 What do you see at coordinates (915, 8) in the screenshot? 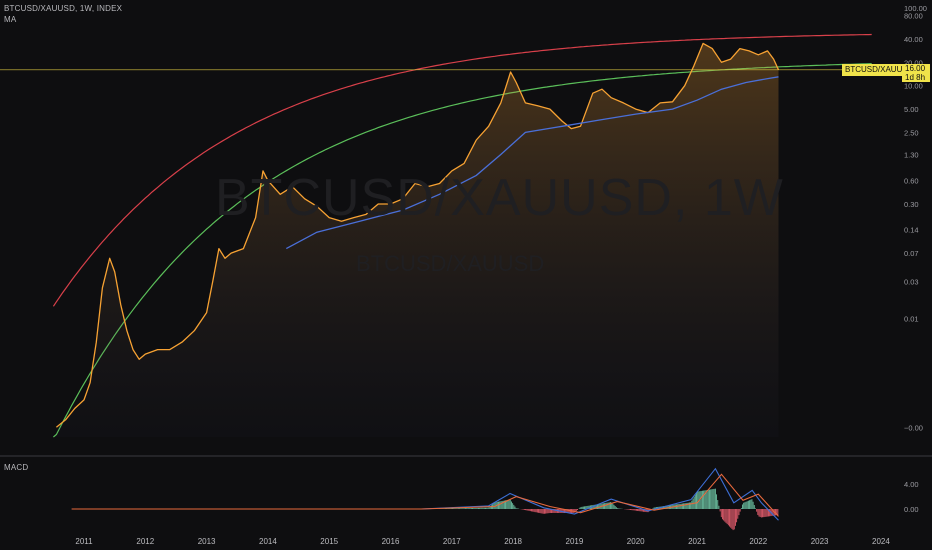
I see `price-axis-tick: 100.00` at bounding box center [915, 8].